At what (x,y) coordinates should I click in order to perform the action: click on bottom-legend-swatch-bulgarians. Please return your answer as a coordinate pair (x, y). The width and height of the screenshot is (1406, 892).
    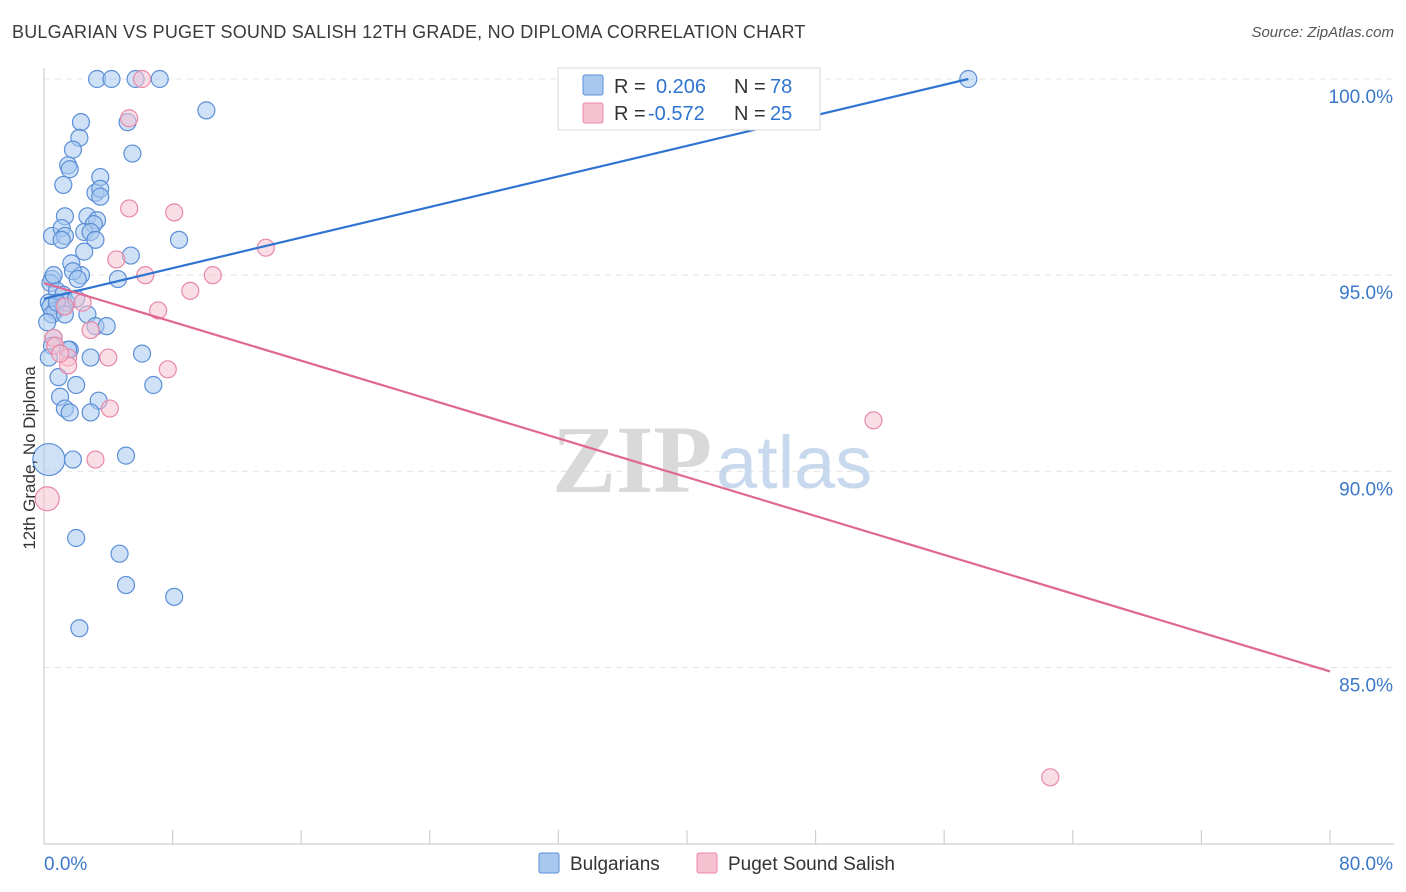
    Looking at the image, I should click on (549, 863).